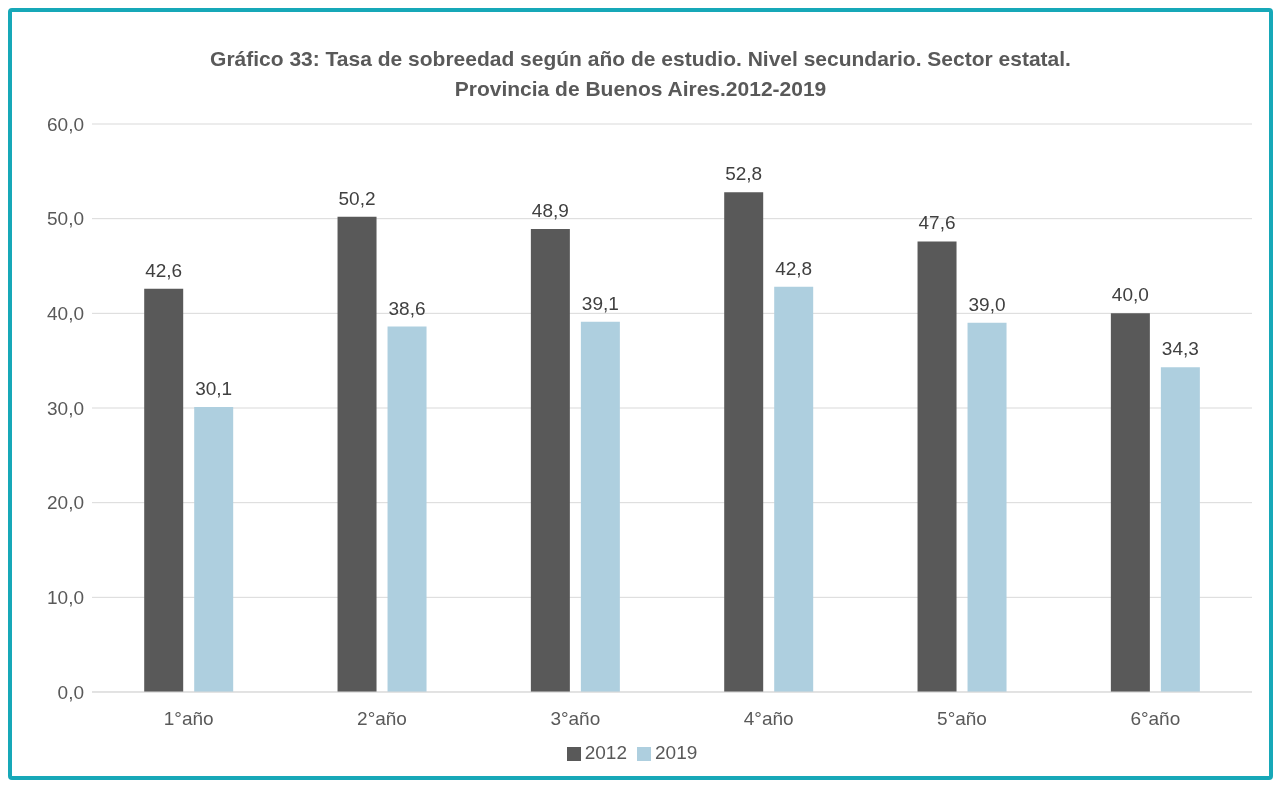 The width and height of the screenshot is (1285, 792). What do you see at coordinates (744, 174) in the screenshot?
I see `data-label: 52,8` at bounding box center [744, 174].